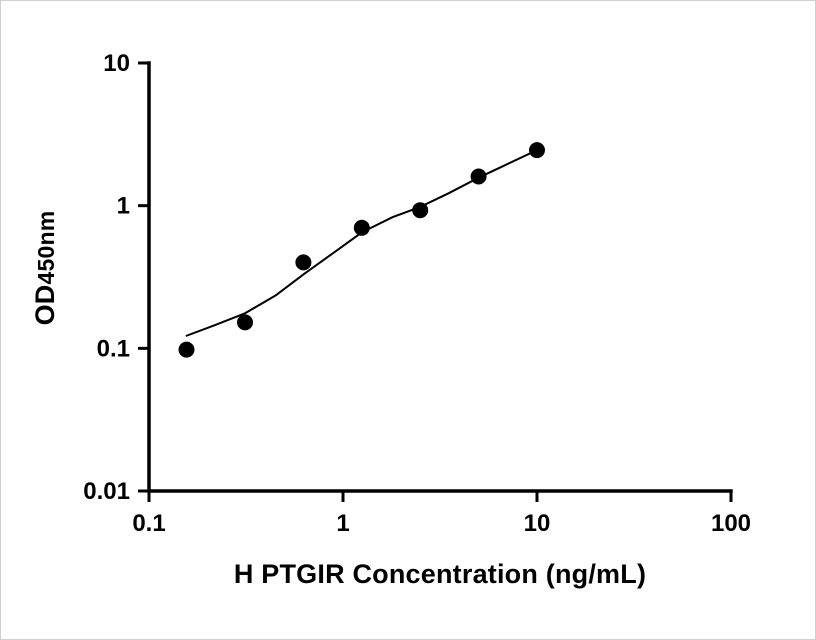 The height and width of the screenshot is (640, 816). Describe the element at coordinates (148, 523) in the screenshot. I see `x-tick-label: 0.1` at that location.